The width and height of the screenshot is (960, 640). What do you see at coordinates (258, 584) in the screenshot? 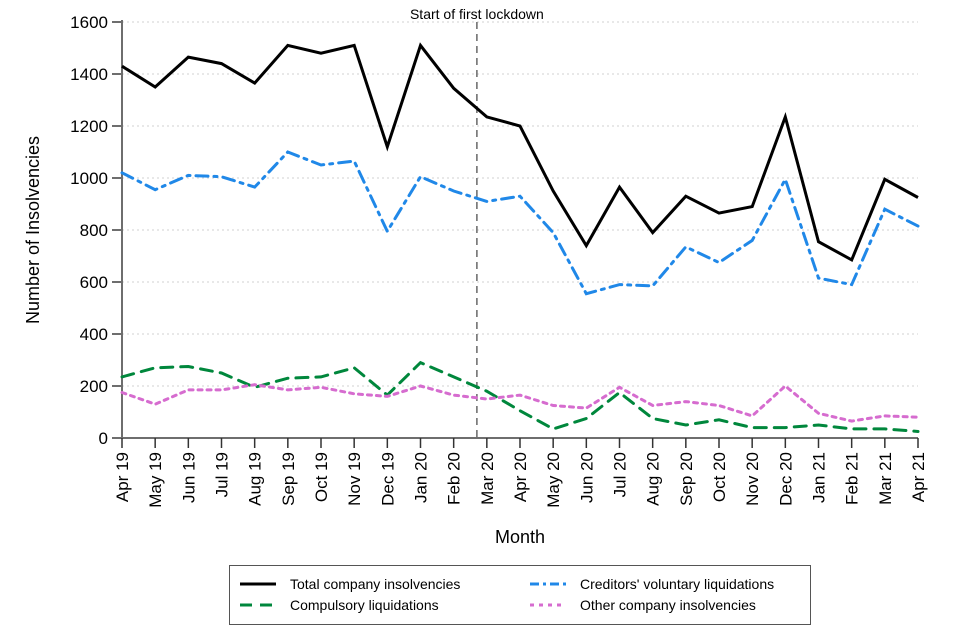
I see `legend-swatch-total` at bounding box center [258, 584].